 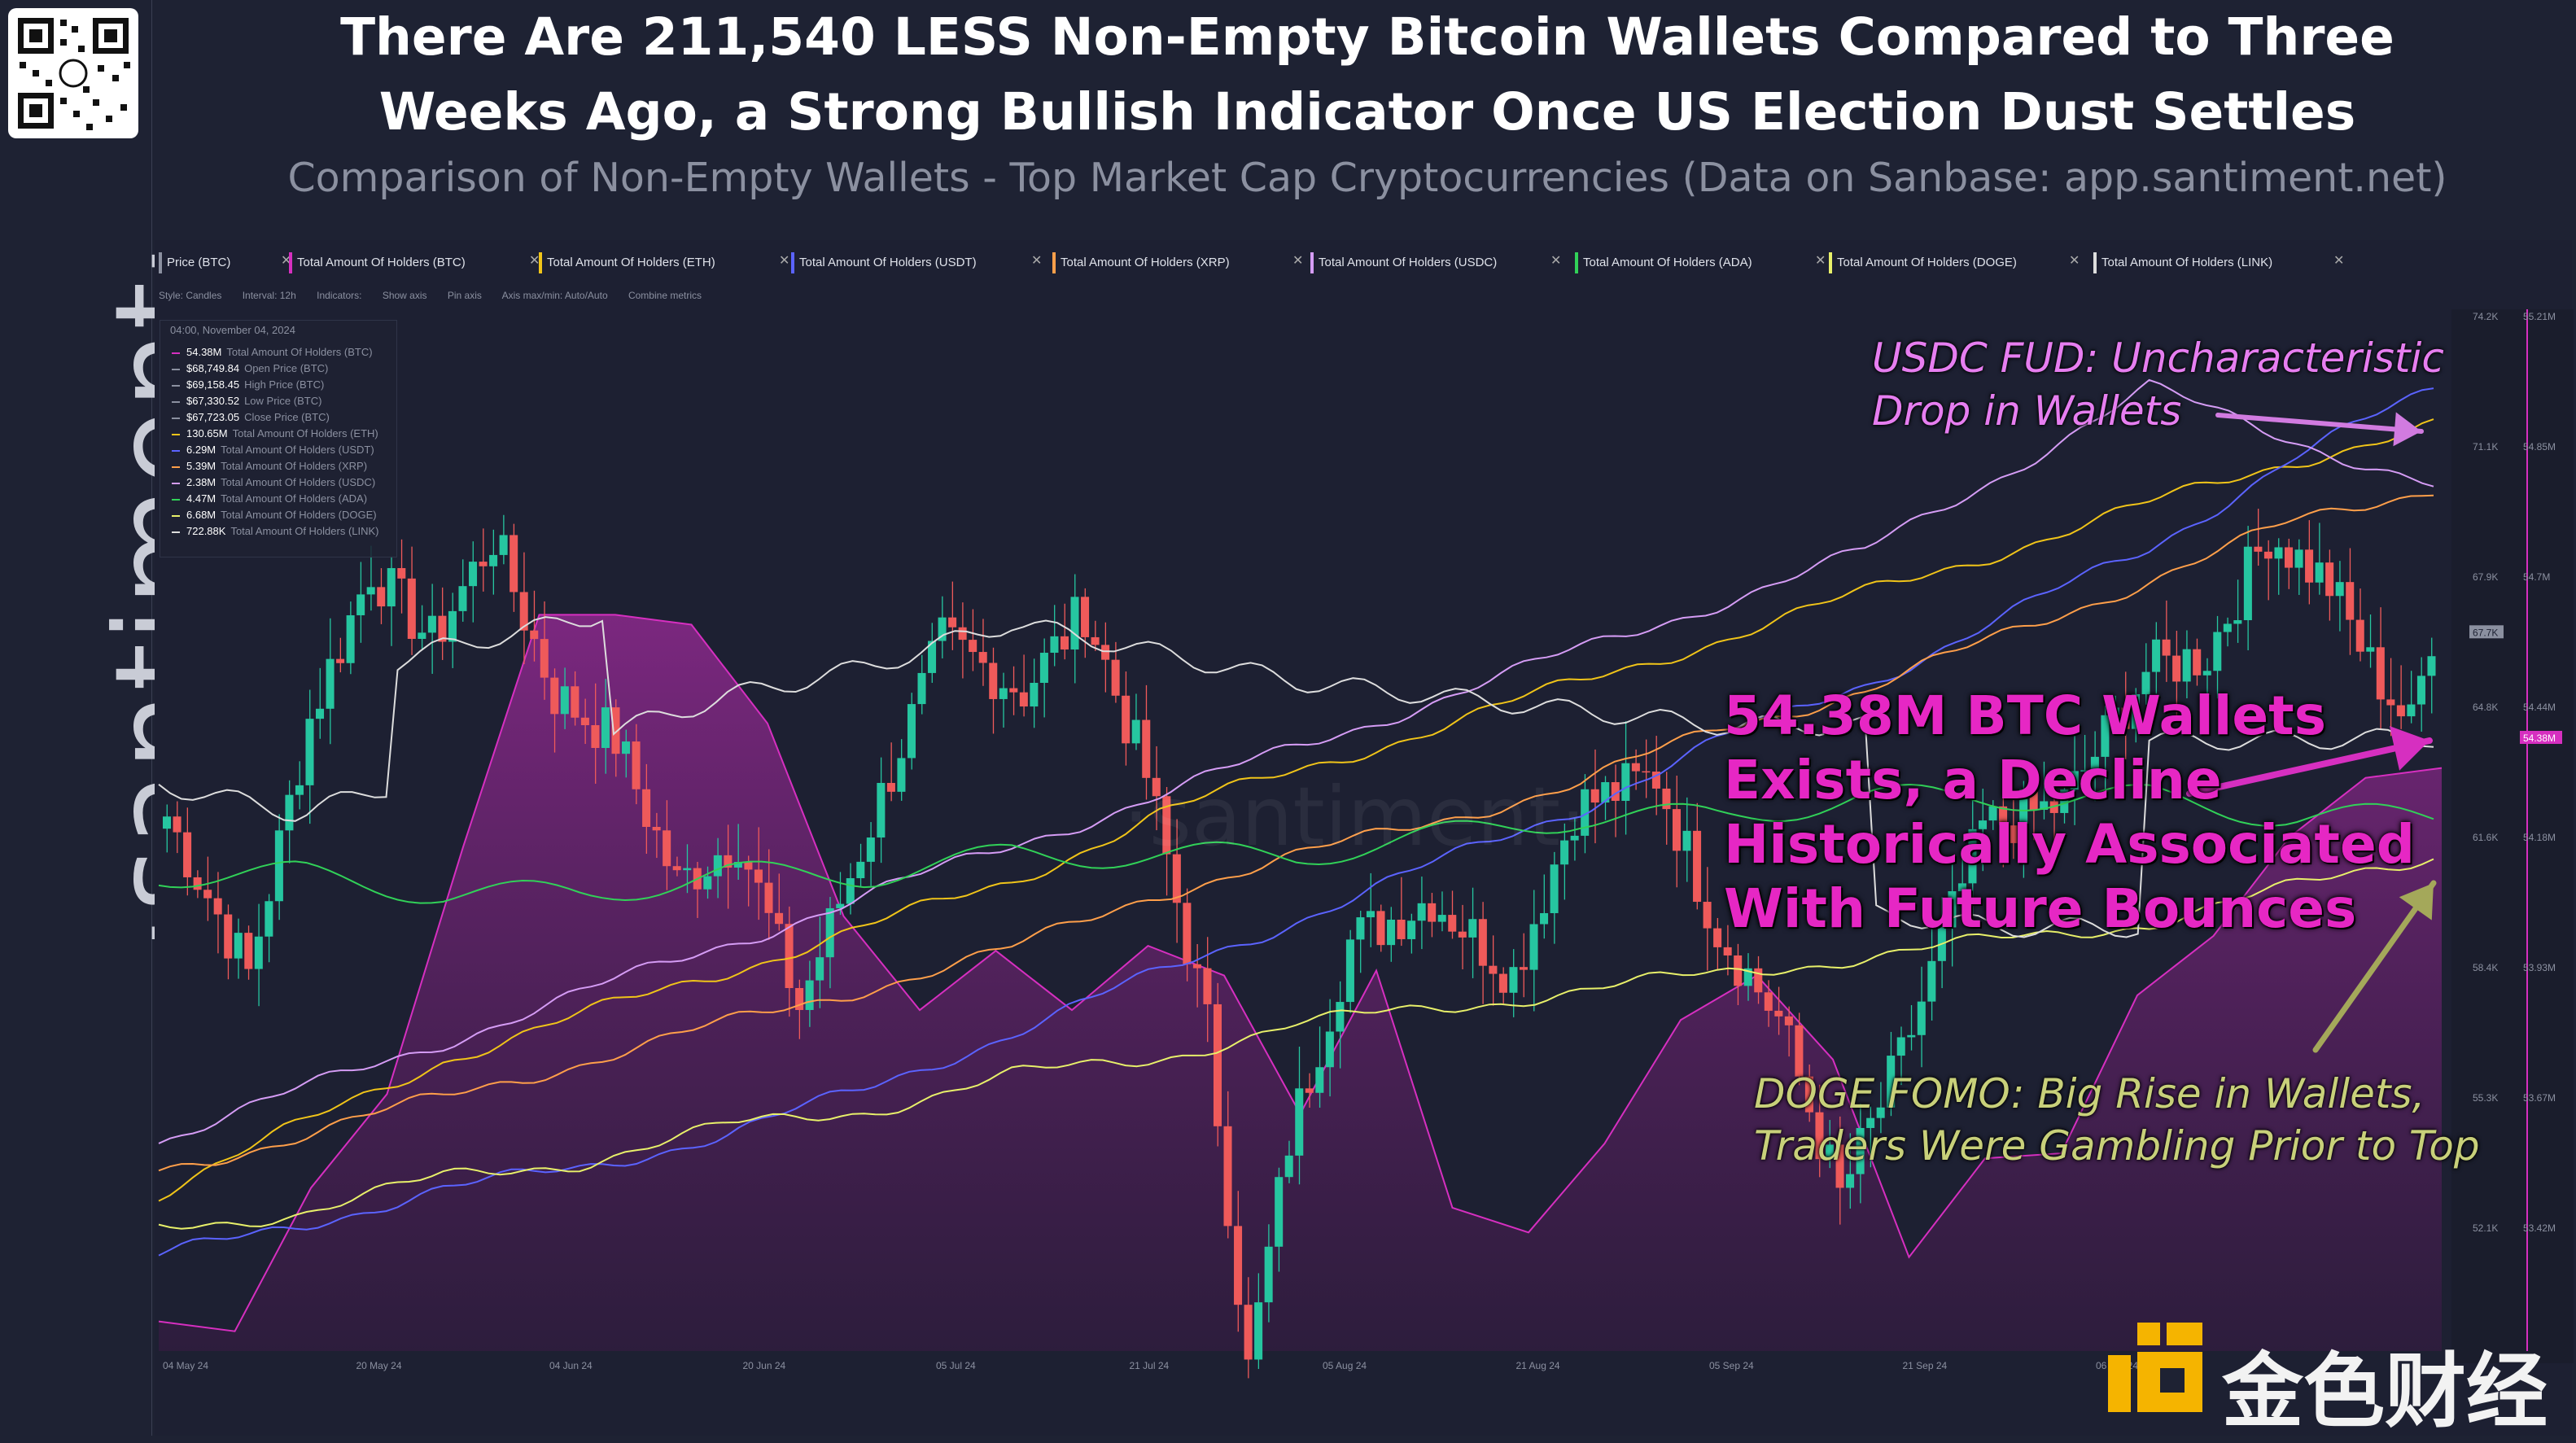 What do you see at coordinates (404, 295) in the screenshot?
I see `show-axis-toggle: Show axis` at bounding box center [404, 295].